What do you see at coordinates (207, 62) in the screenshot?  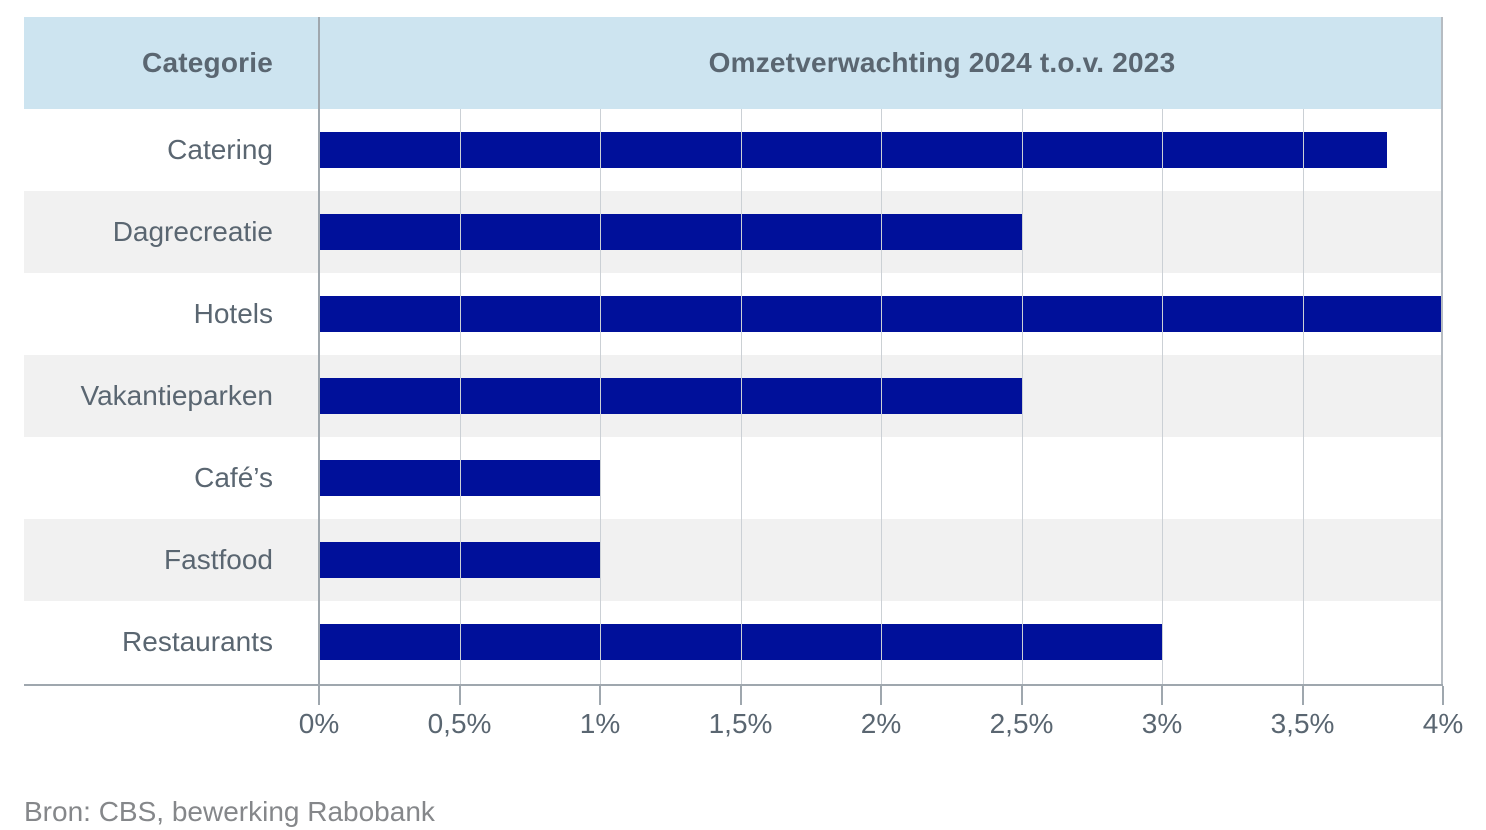 I see `category-column-header: Categorie` at bounding box center [207, 62].